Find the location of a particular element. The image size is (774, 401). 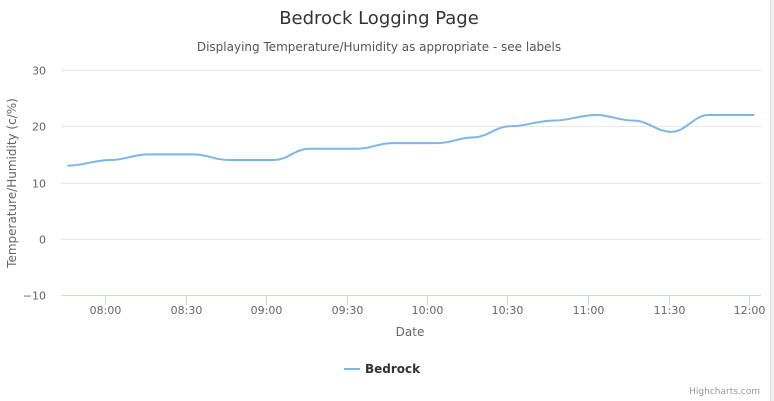

series-line-bedrock is located at coordinates (411, 140).